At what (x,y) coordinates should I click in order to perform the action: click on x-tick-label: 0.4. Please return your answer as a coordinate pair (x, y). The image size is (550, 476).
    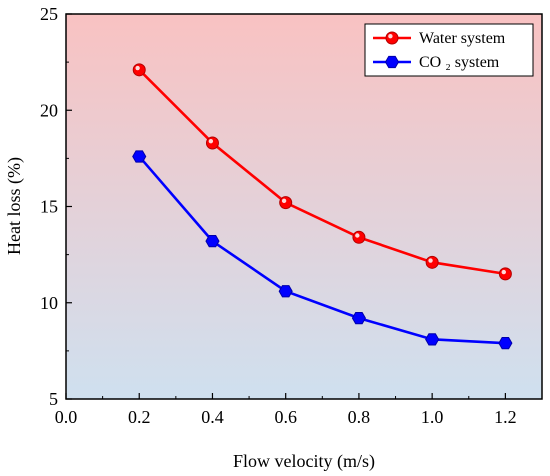
    Looking at the image, I should click on (212, 417).